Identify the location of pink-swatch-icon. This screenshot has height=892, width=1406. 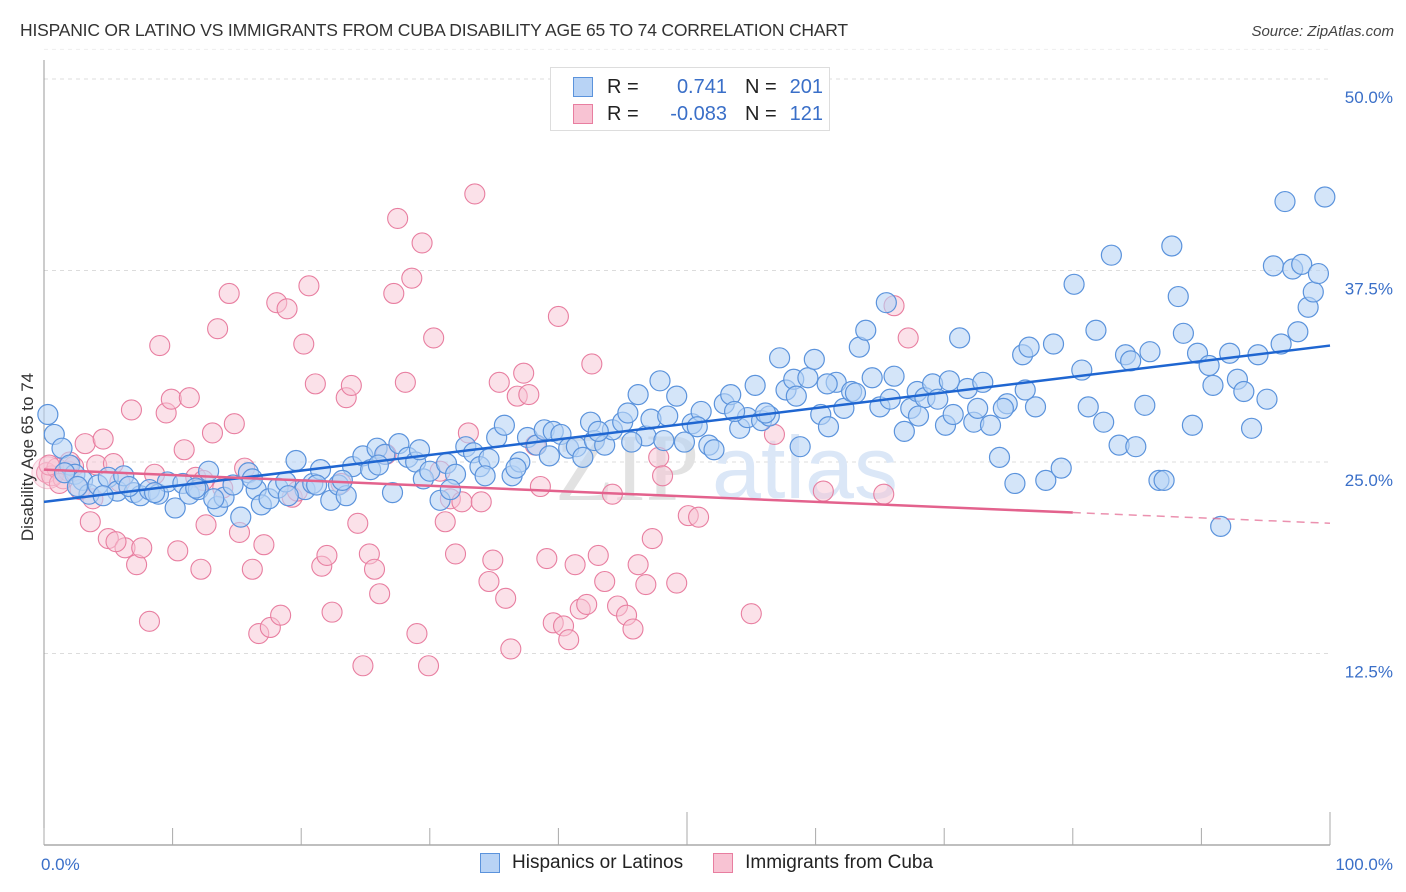
(583, 114).